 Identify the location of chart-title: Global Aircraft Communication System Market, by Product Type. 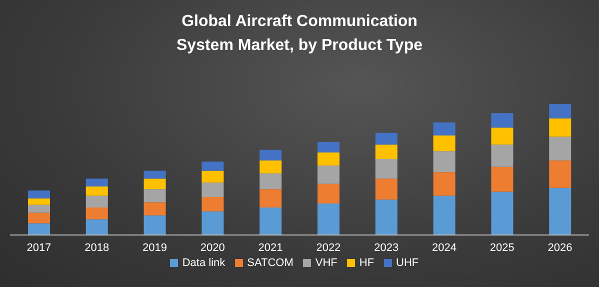
(300, 34).